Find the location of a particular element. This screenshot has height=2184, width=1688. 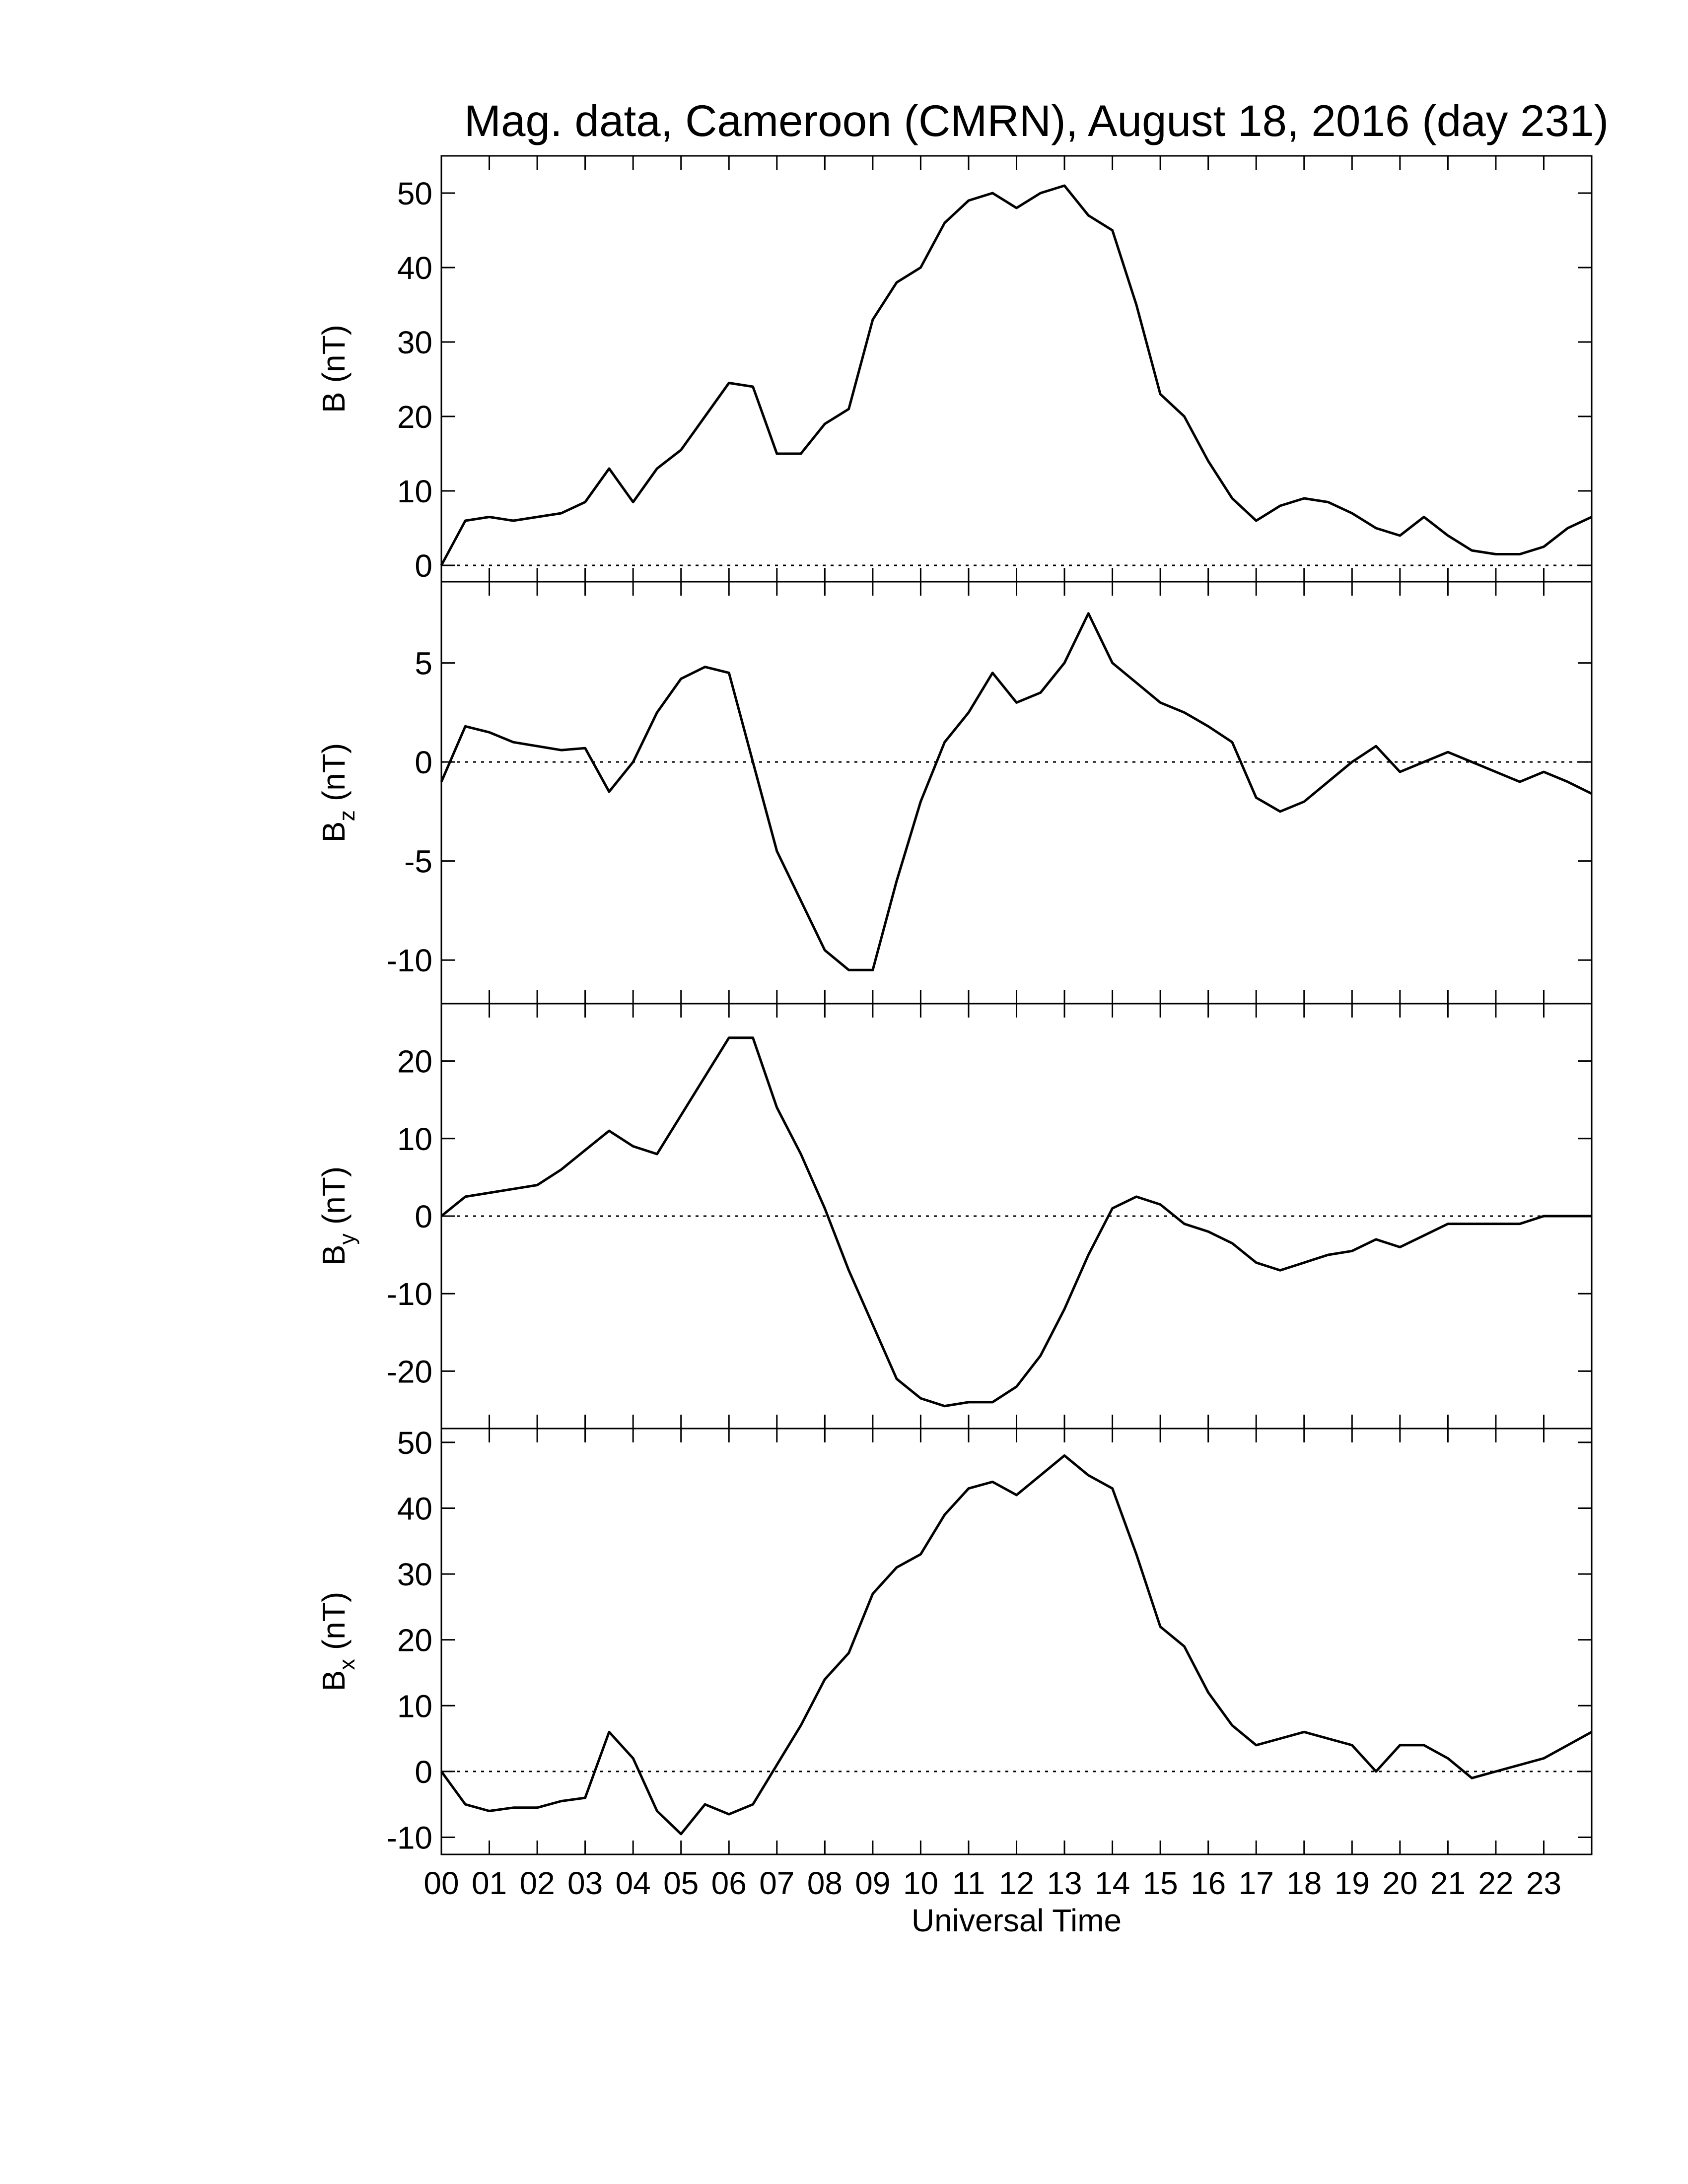

x-tick-label: 21 is located at coordinates (1448, 1883).